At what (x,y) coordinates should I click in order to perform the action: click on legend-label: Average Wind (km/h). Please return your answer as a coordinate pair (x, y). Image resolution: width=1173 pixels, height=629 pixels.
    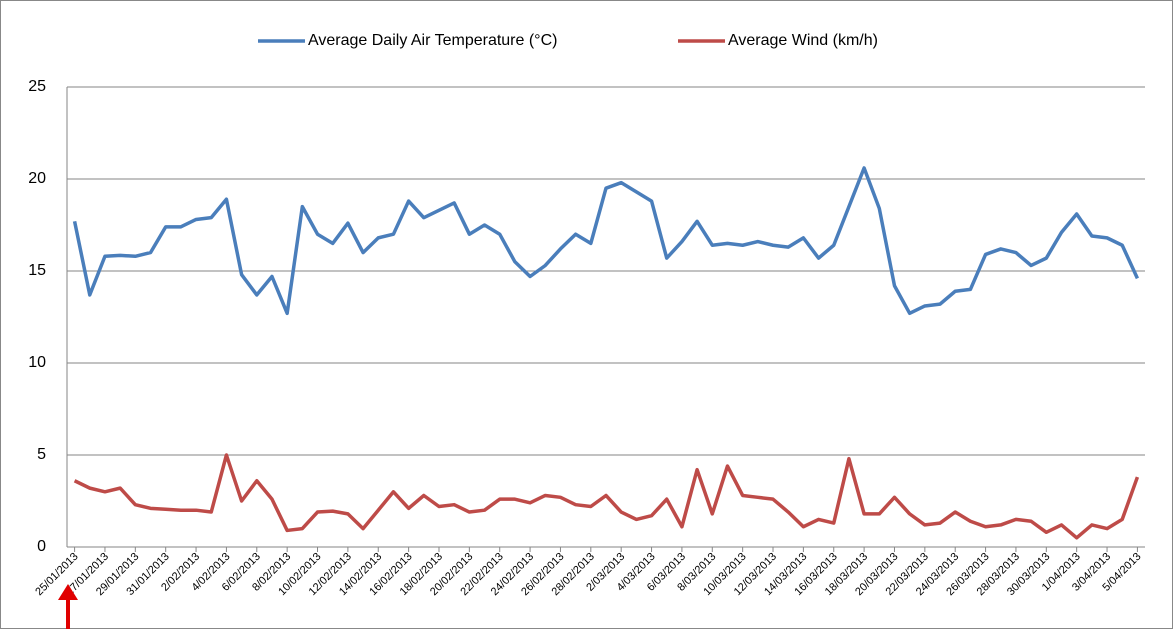
    Looking at the image, I should click on (803, 40).